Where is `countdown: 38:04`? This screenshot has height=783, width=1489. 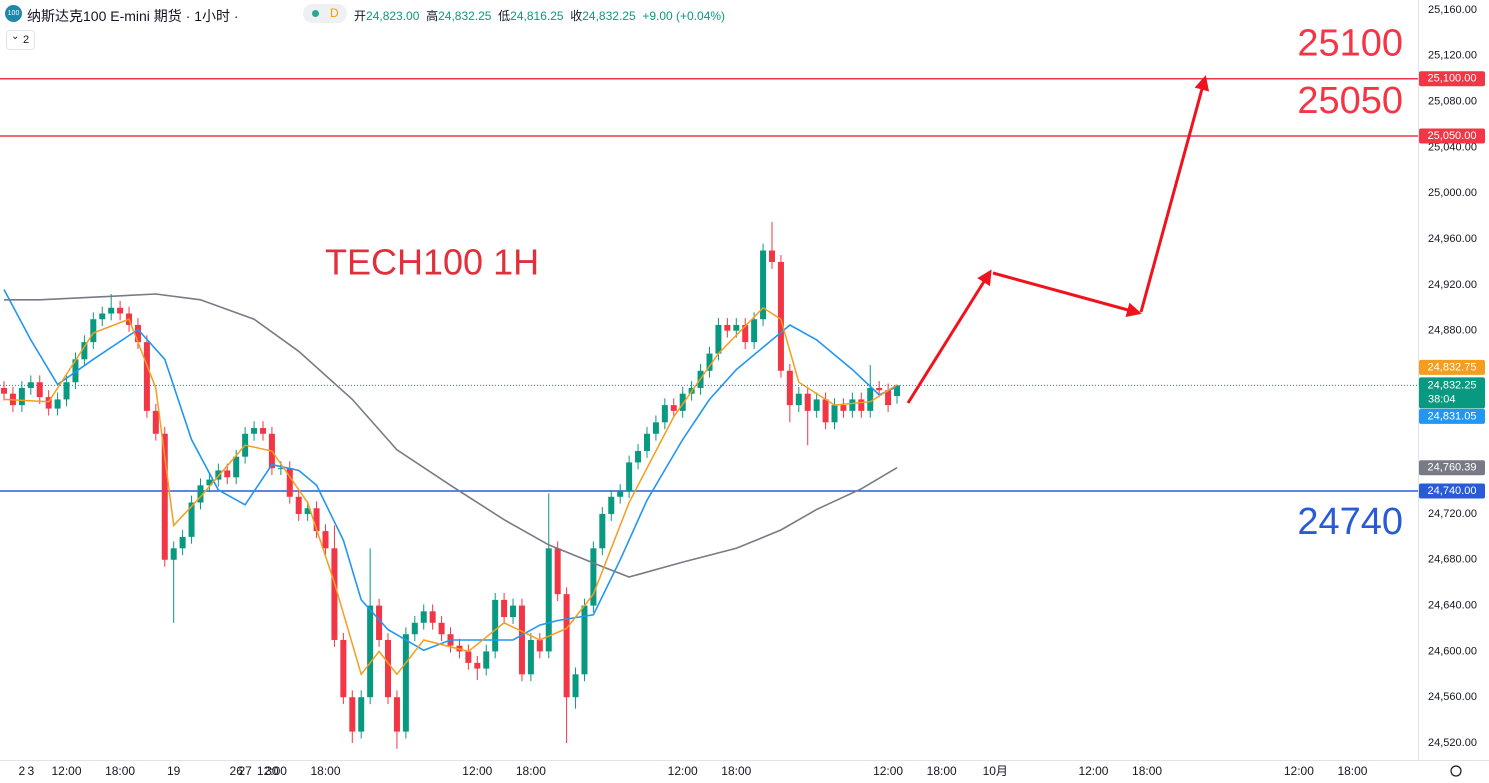
countdown: 38:04 is located at coordinates (1442, 399).